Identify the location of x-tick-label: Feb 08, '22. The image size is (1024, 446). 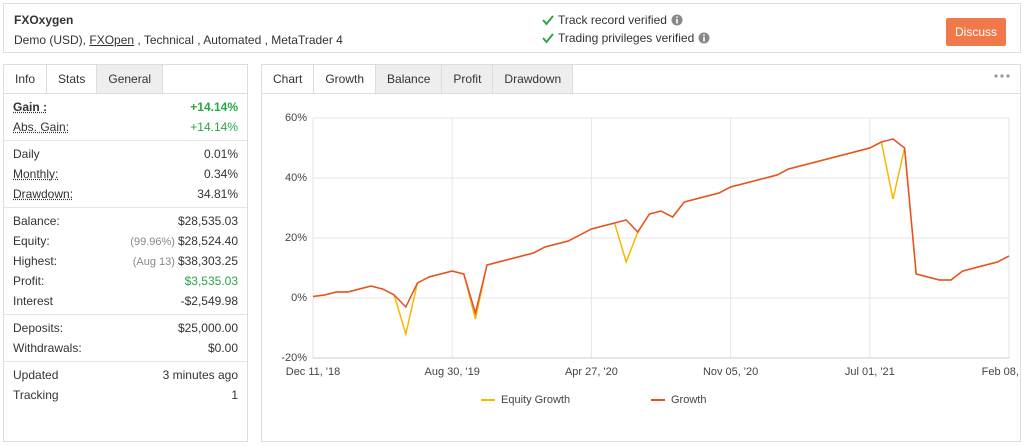
(1001, 372).